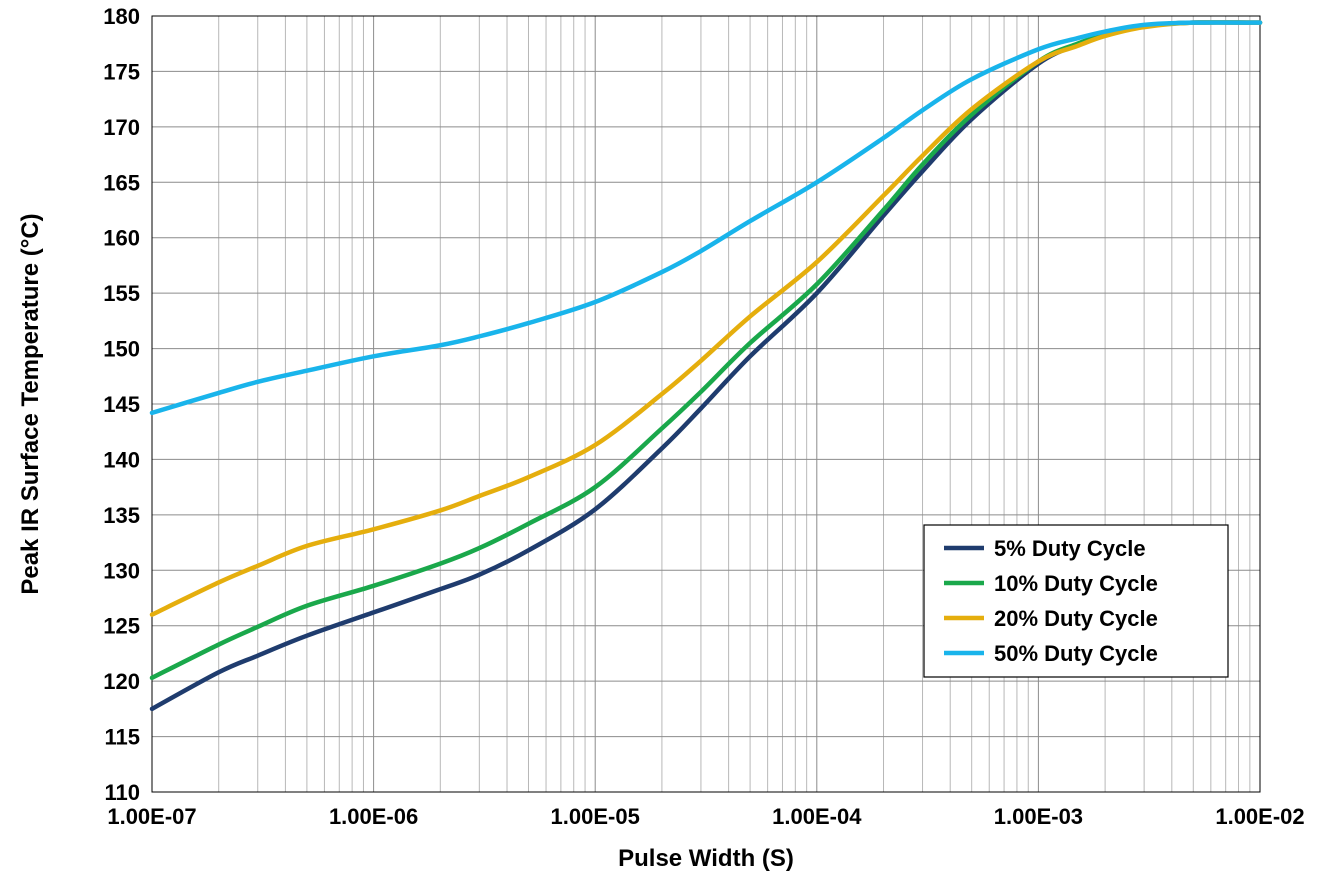 This screenshot has width=1329, height=884. What do you see at coordinates (121, 626) in the screenshot?
I see `y-tick-label: 125` at bounding box center [121, 626].